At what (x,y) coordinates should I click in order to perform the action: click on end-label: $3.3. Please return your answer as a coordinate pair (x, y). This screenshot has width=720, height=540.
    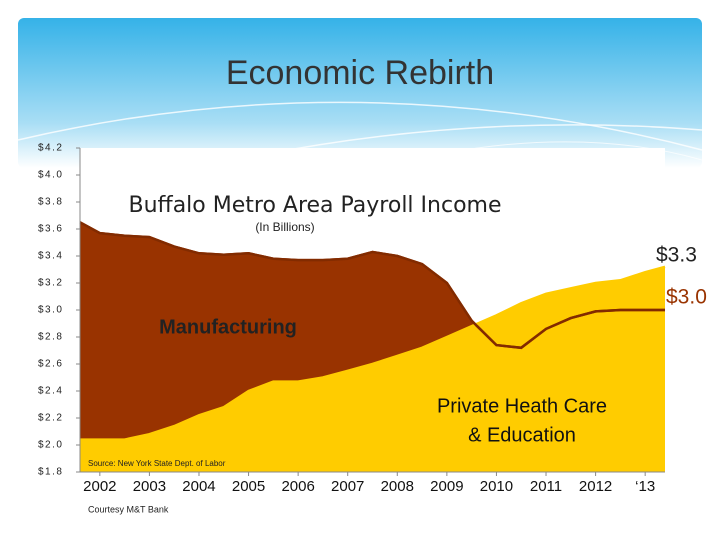
    Looking at the image, I should click on (676, 255).